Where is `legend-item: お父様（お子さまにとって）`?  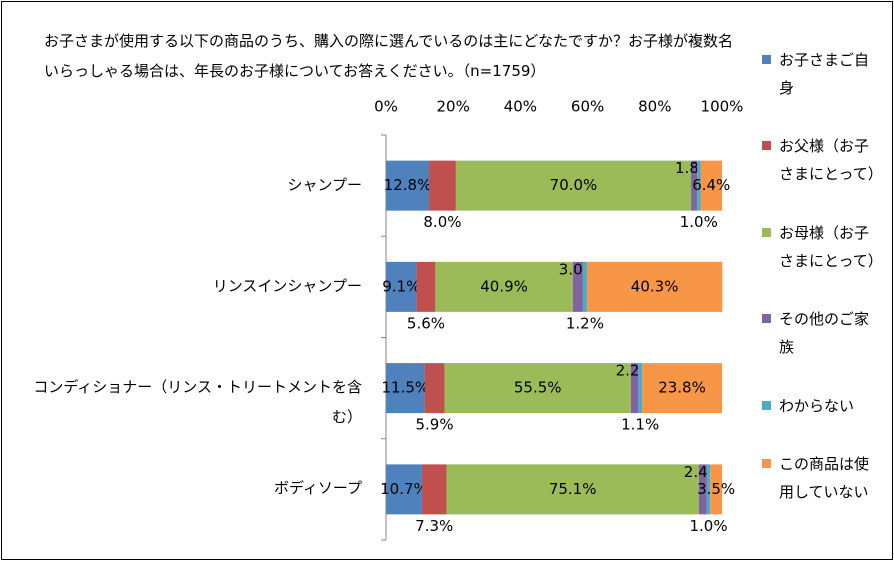
legend-item: お父様（お子さまにとって） is located at coordinates (822, 160).